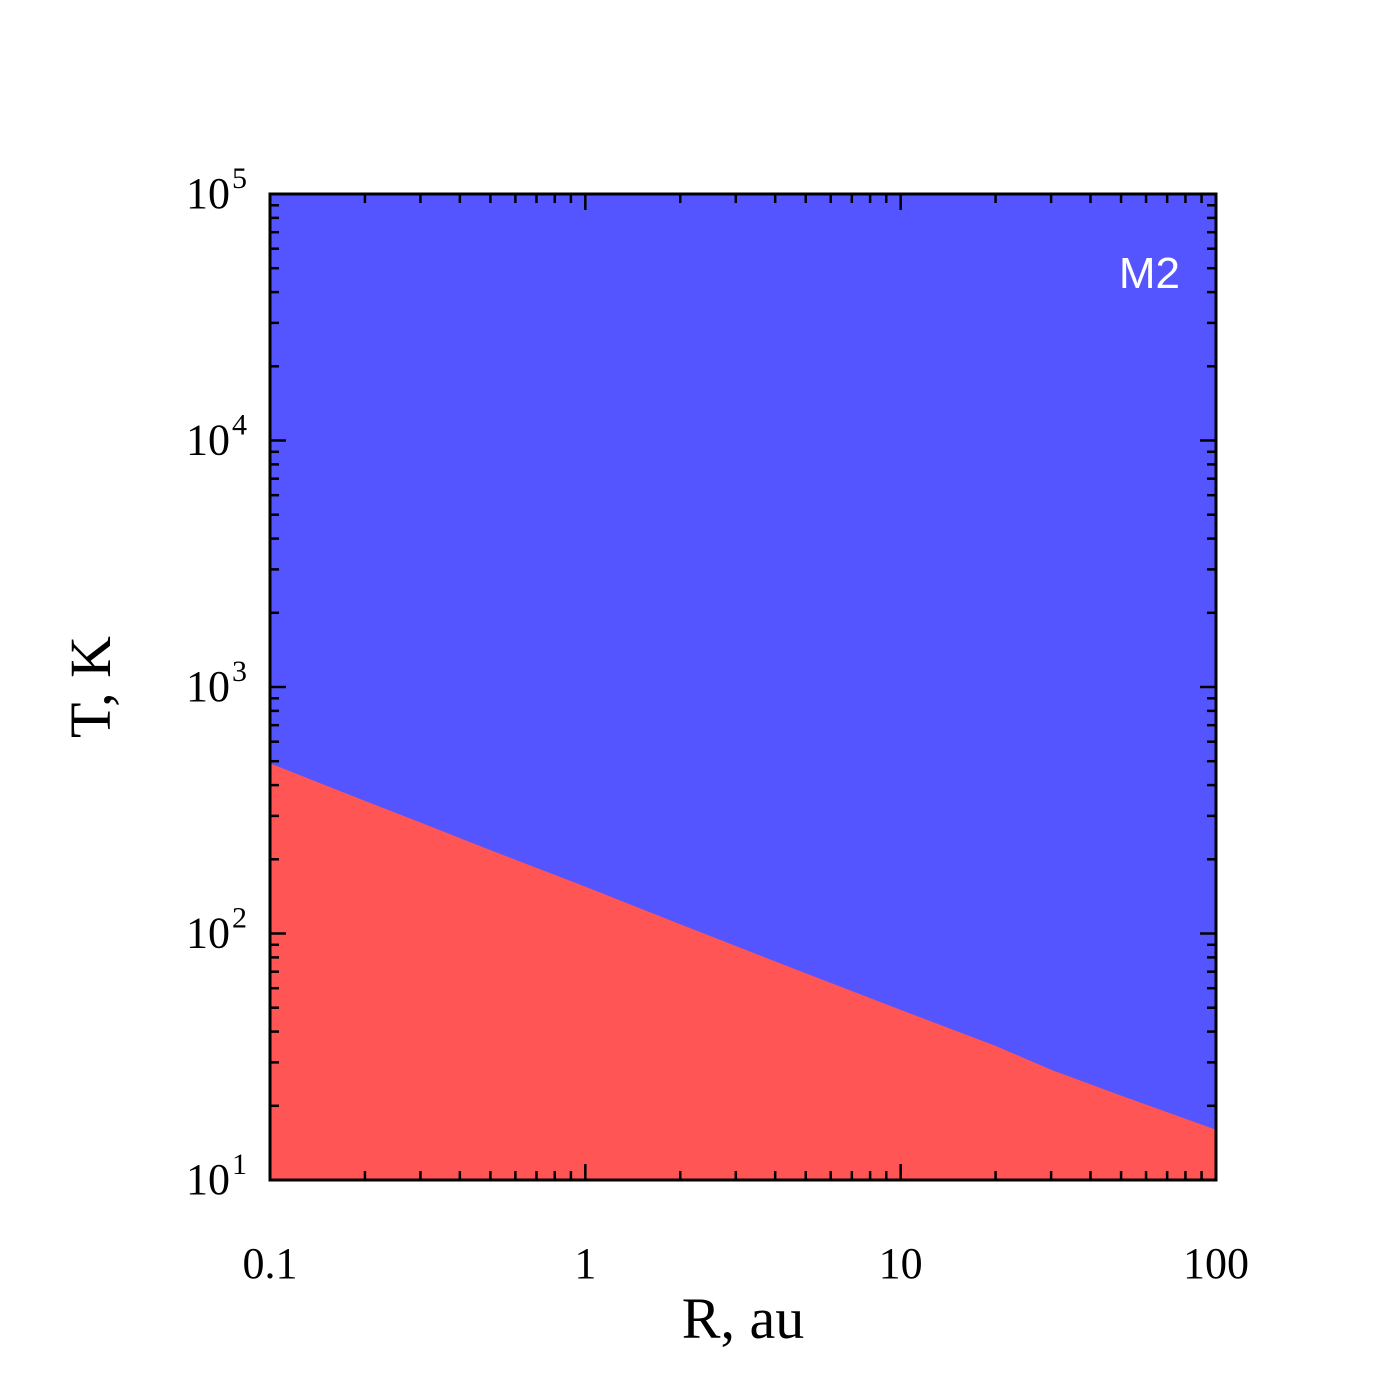  I want to click on y-axis-label: T, K, so click(90, 687).